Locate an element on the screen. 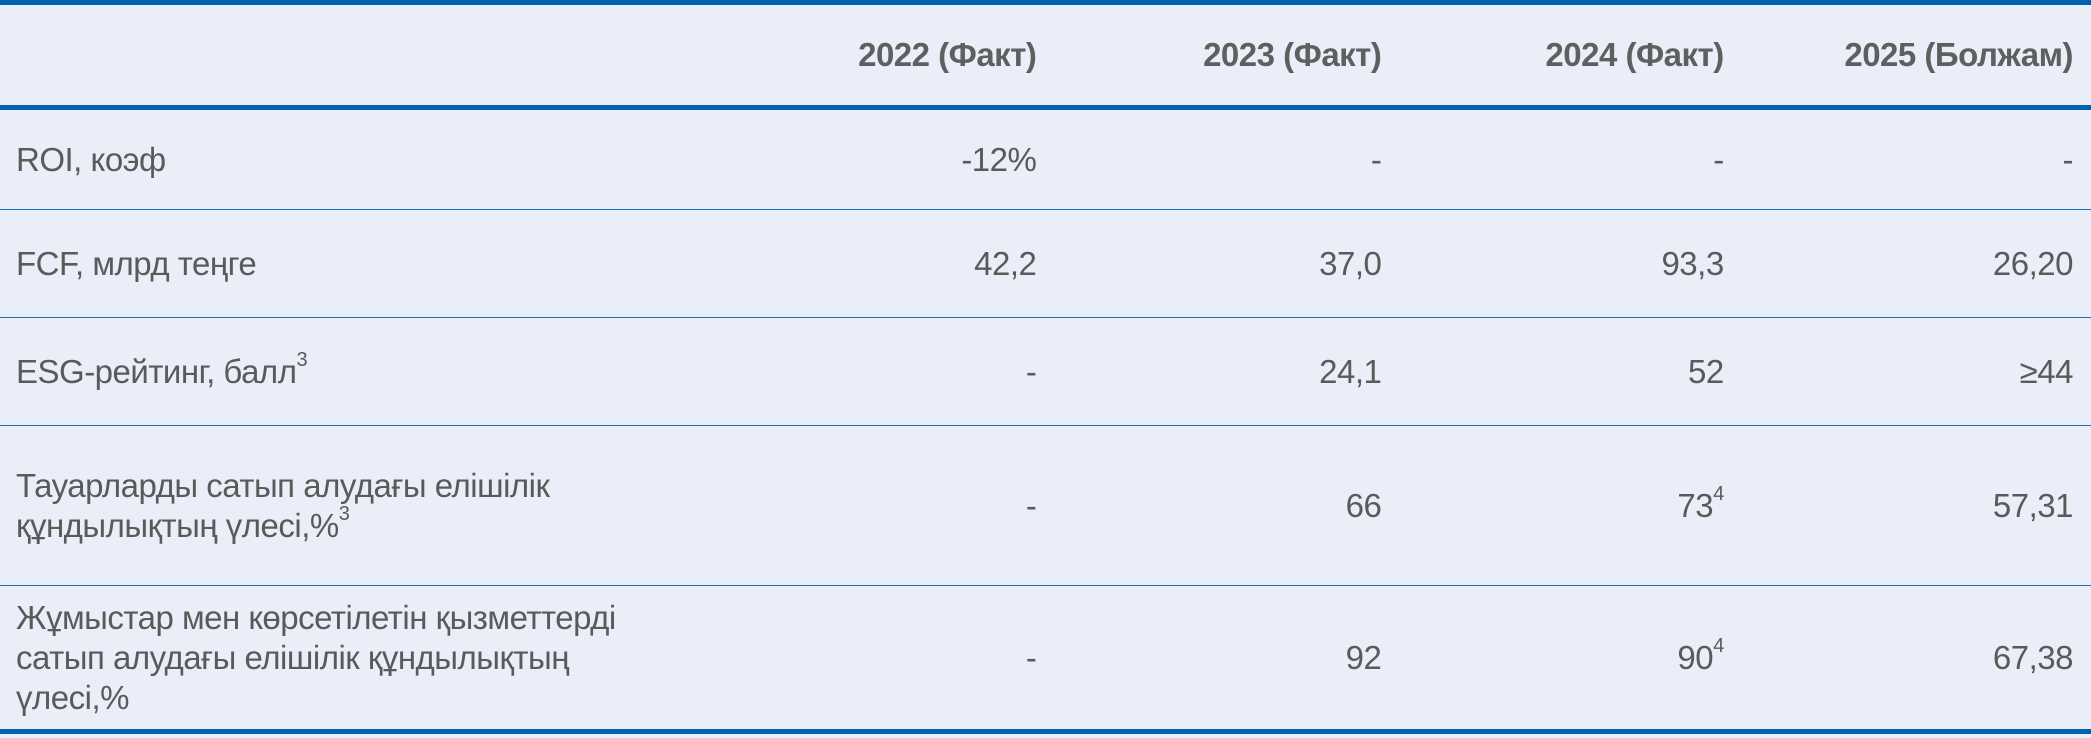 The image size is (2091, 738). table-row: ROI, коэф -12% - - - is located at coordinates (1045, 158).